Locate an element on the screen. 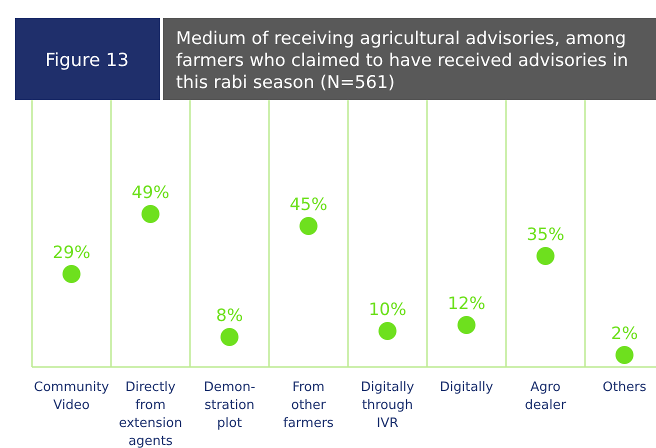  x-tick-label: Directly from extension agents is located at coordinates (150, 414).